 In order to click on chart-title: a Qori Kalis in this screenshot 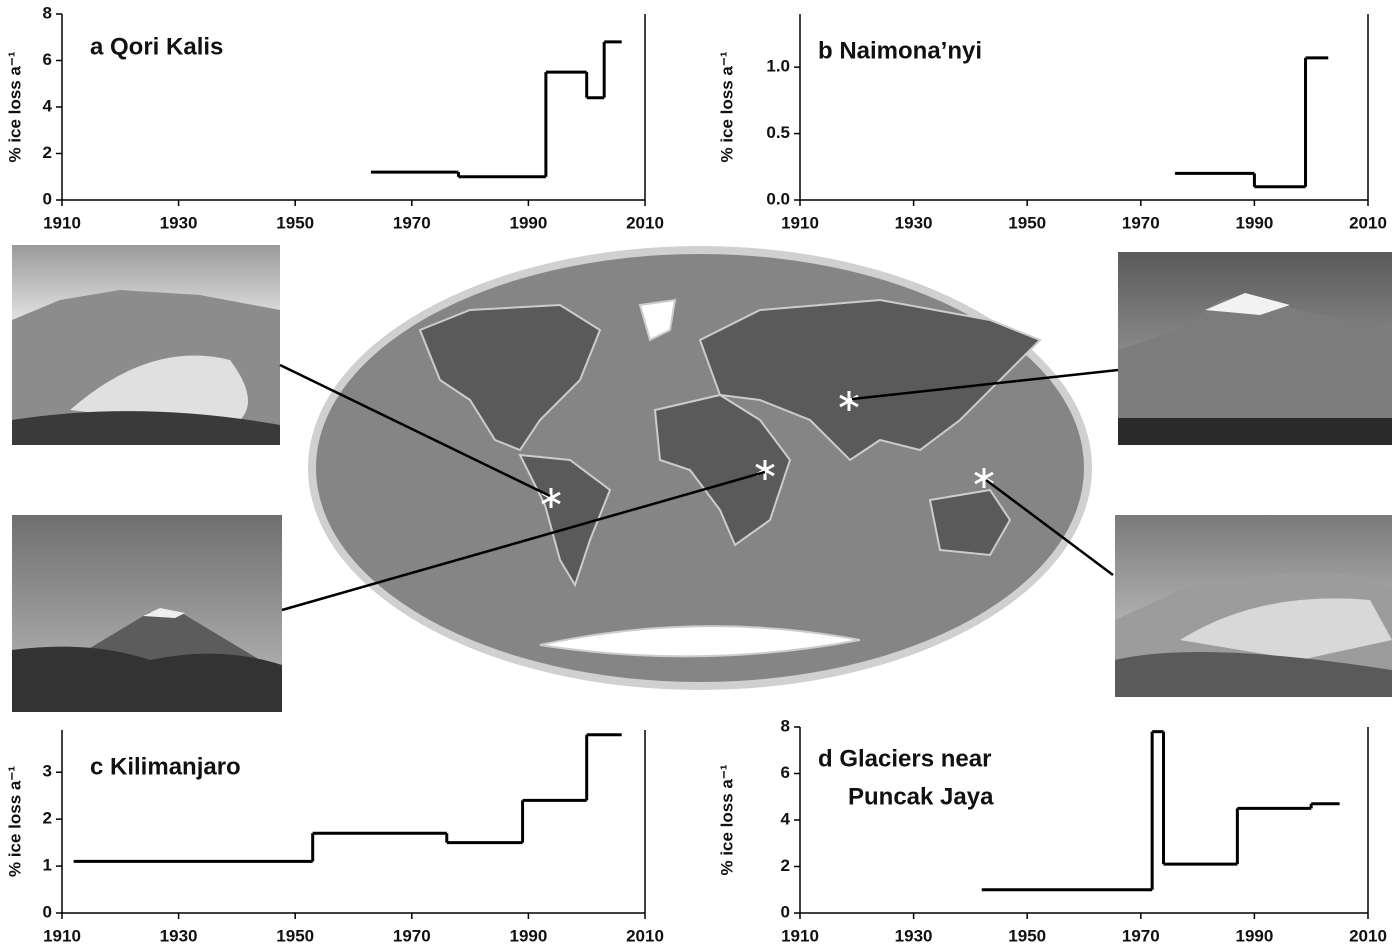, I will do `click(156, 46)`.